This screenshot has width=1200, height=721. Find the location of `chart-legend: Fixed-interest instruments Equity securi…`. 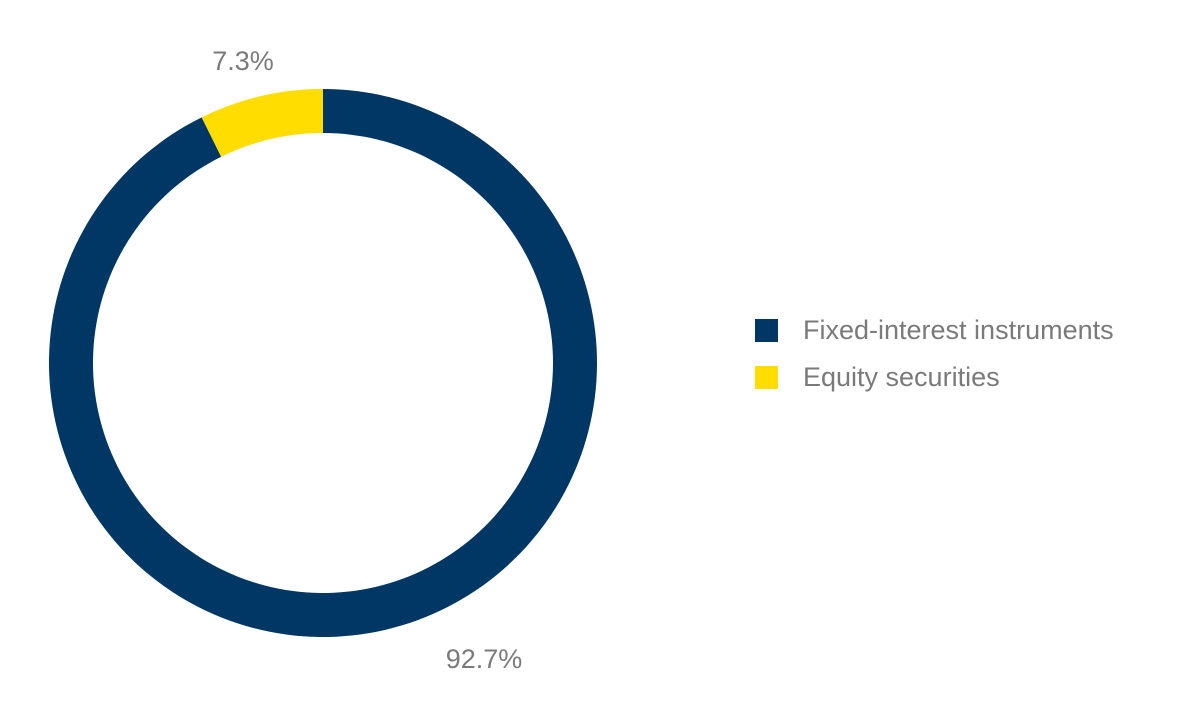

chart-legend: Fixed-interest instruments Equity securi… is located at coordinates (934, 363).